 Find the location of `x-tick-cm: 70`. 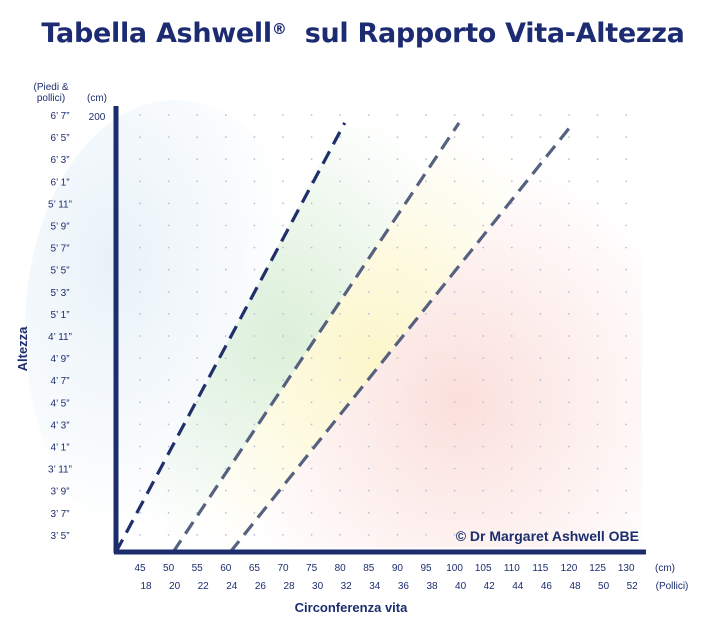

x-tick-cm: 70 is located at coordinates (283, 568).